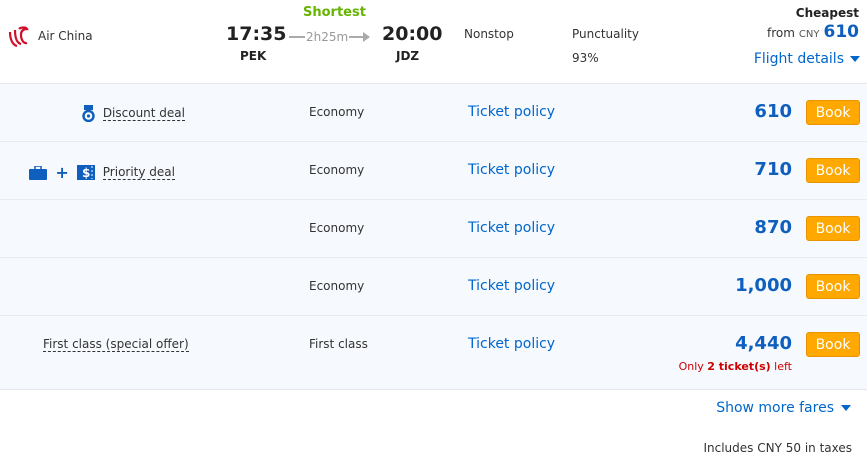 The image size is (867, 463). What do you see at coordinates (18, 37) in the screenshot?
I see `air-china-logo-icon` at bounding box center [18, 37].